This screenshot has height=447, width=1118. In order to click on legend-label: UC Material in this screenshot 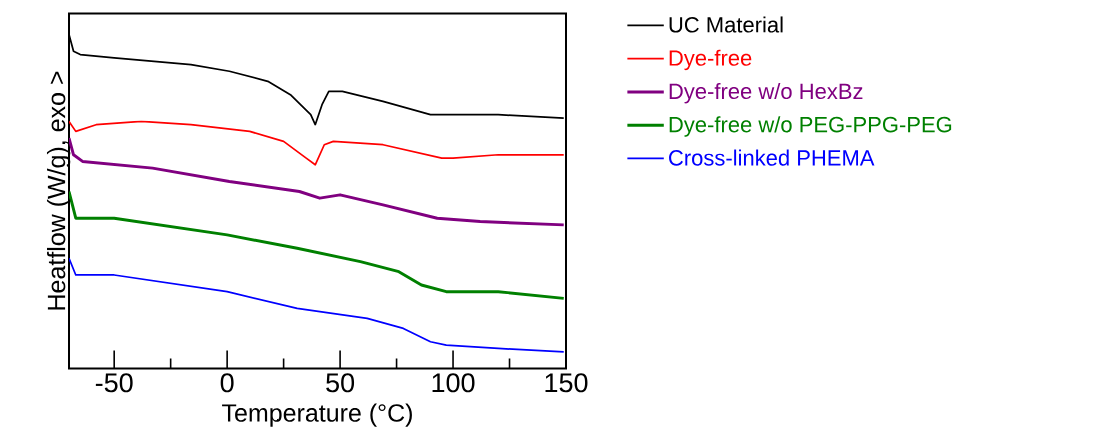, I will do `click(726, 24)`.